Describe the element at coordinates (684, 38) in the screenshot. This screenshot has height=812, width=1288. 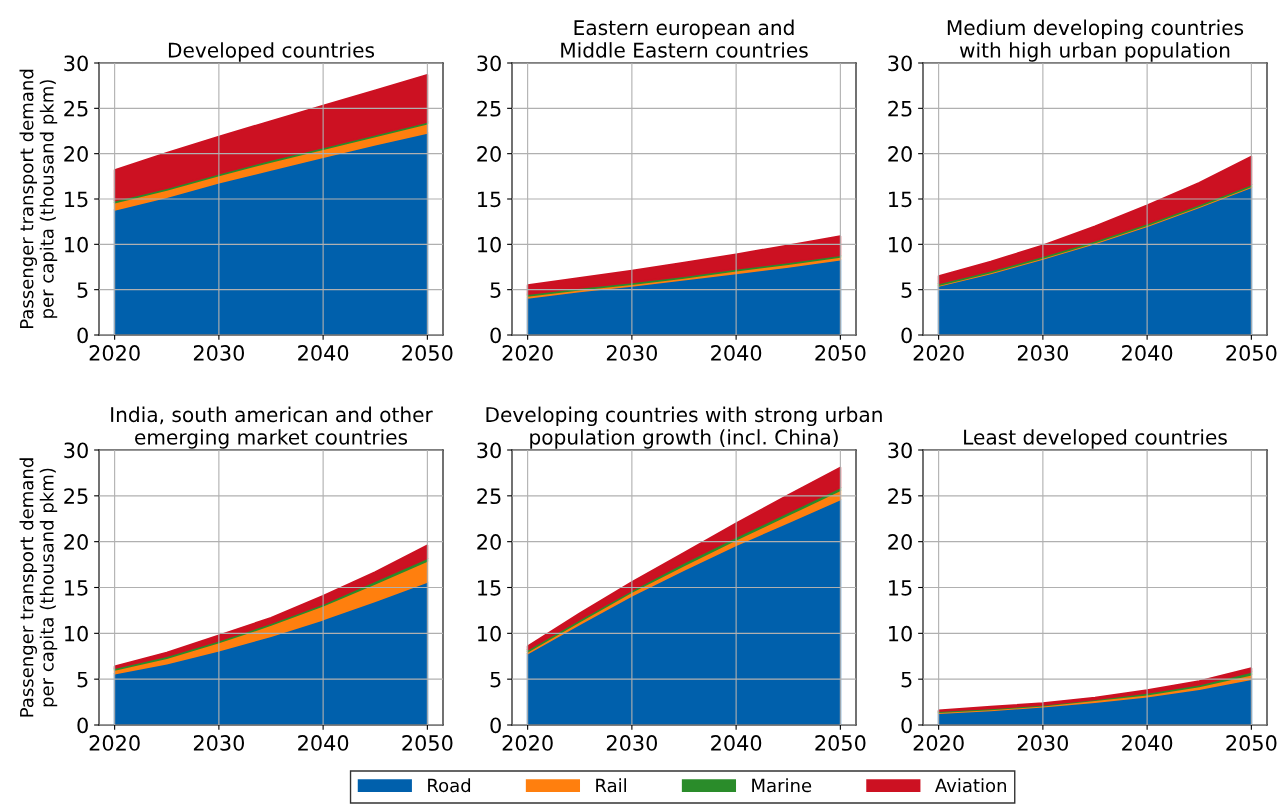
I see `chart-title: Eastern european and Middle Eastern countries` at that location.